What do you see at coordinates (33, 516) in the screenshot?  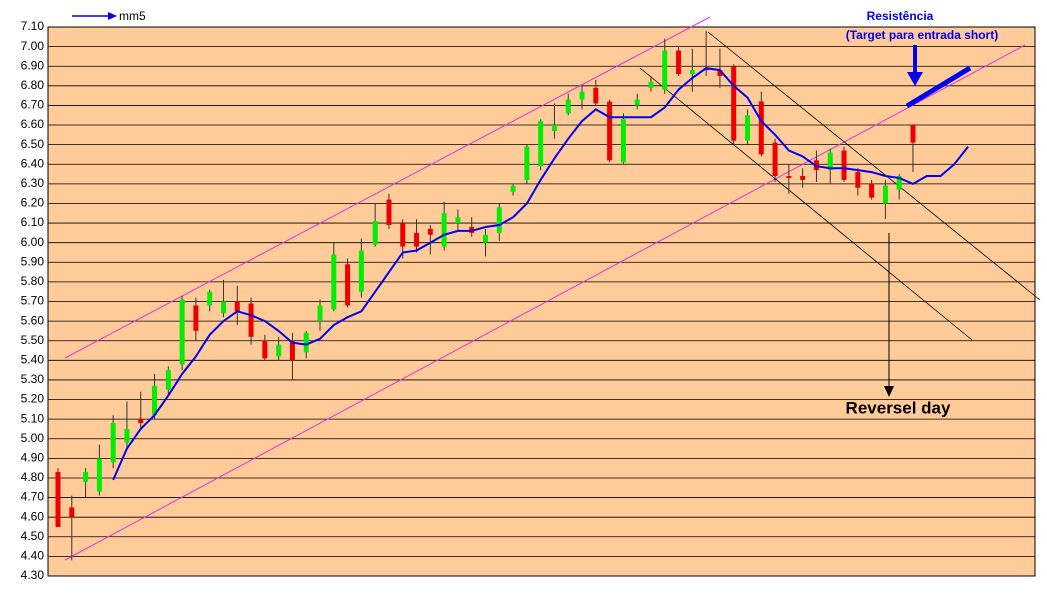 I see `y-tick-label: 4.60` at bounding box center [33, 516].